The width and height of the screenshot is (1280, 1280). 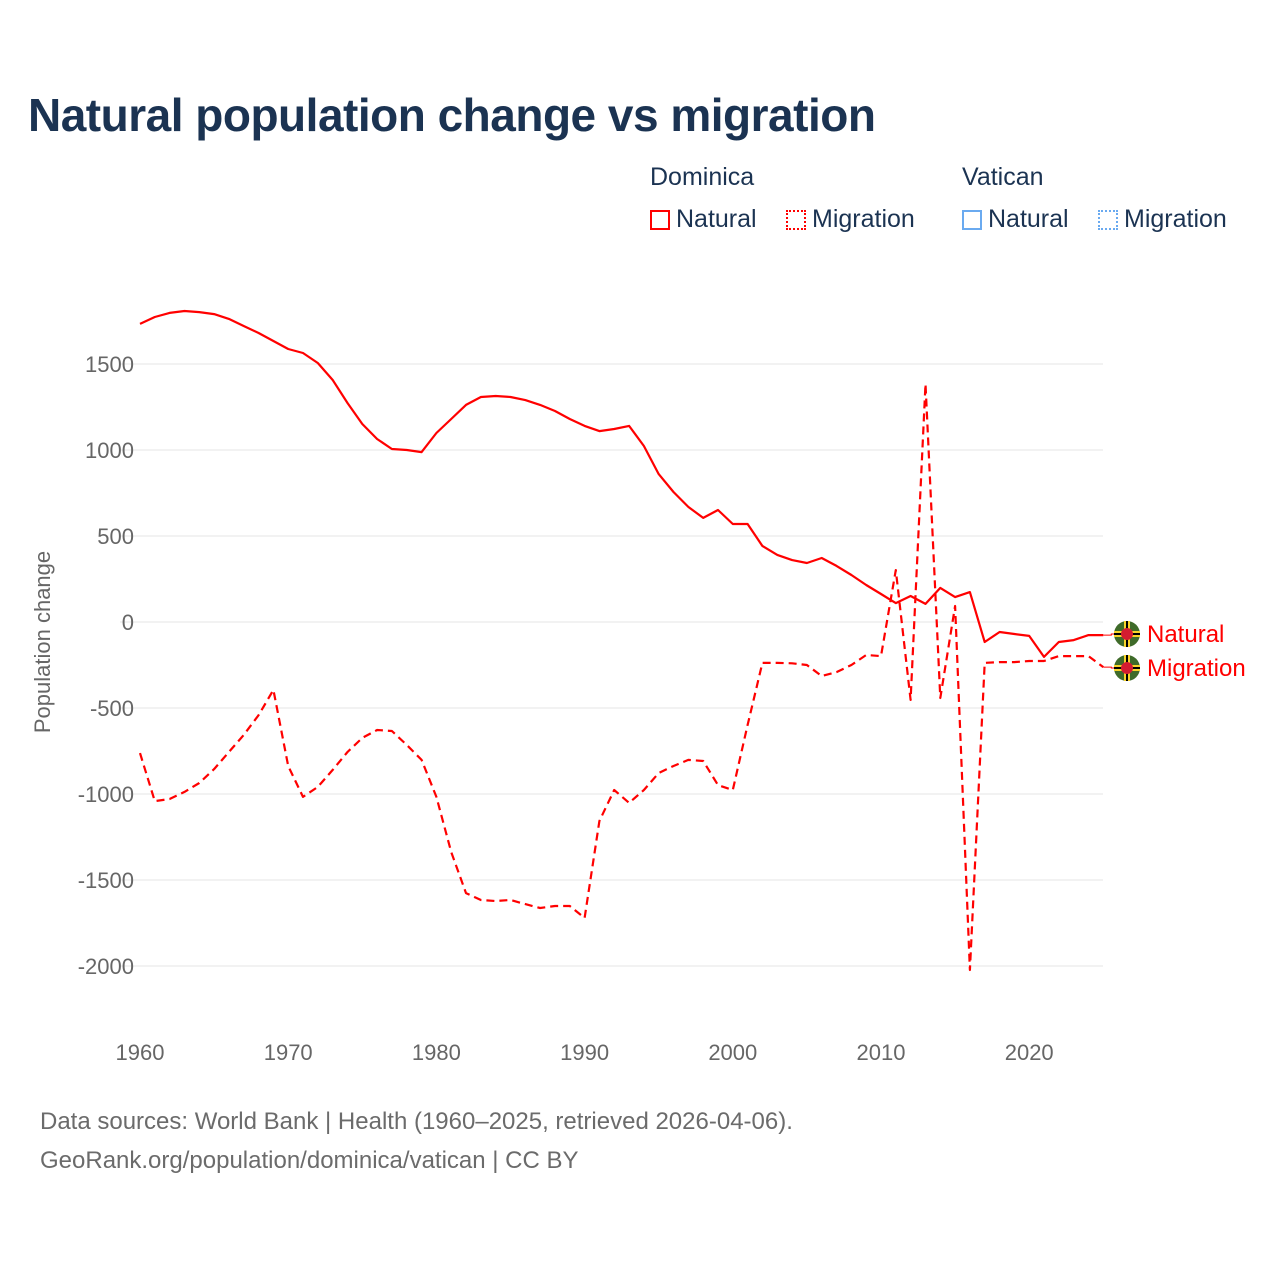 What do you see at coordinates (140, 1052) in the screenshot?
I see `x-tick-label: 1960` at bounding box center [140, 1052].